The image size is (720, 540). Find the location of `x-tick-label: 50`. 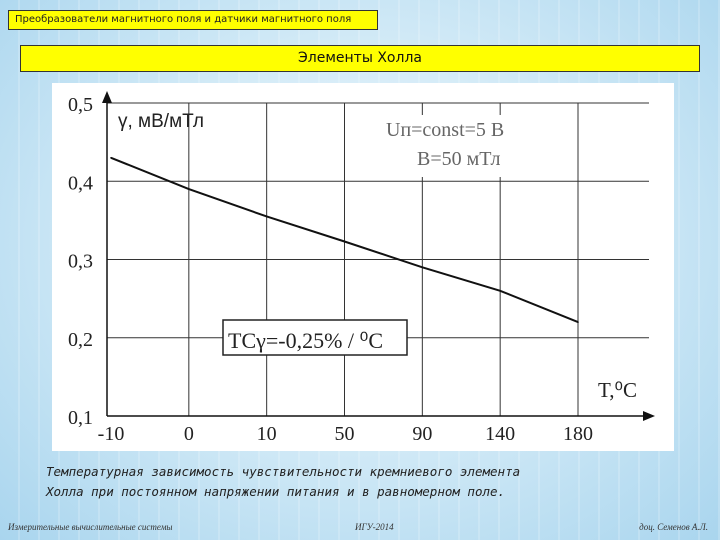

x-tick-label: 50 is located at coordinates (345, 434).